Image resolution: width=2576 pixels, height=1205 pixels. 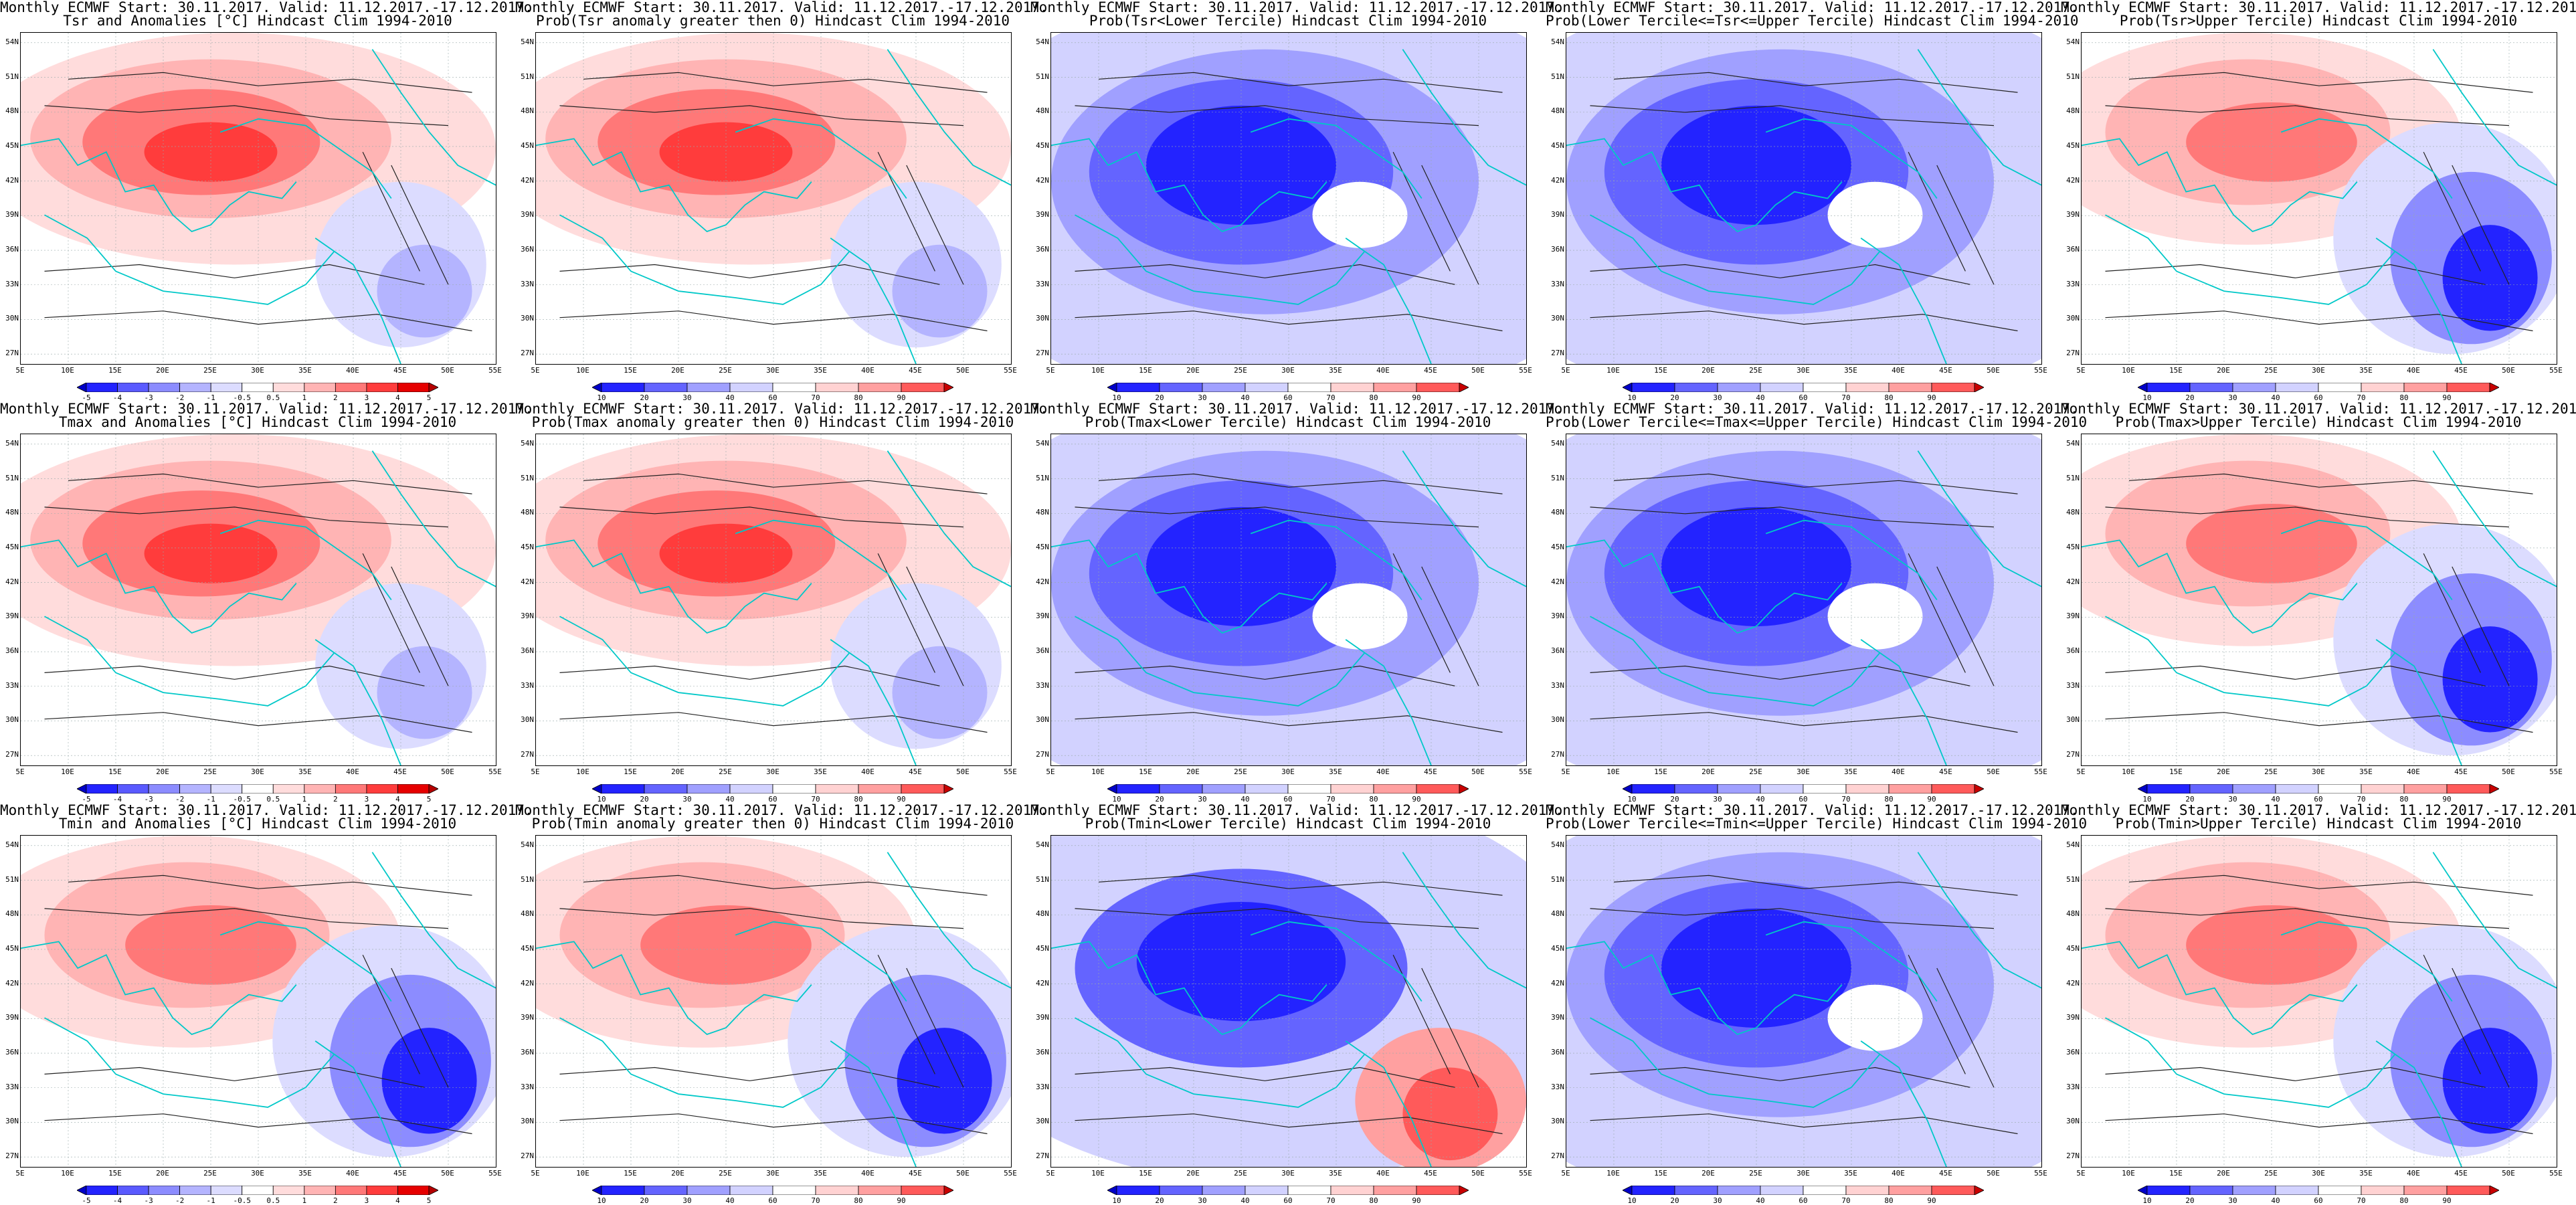 I want to click on lat-label: 51N, so click(x=1042, y=477).